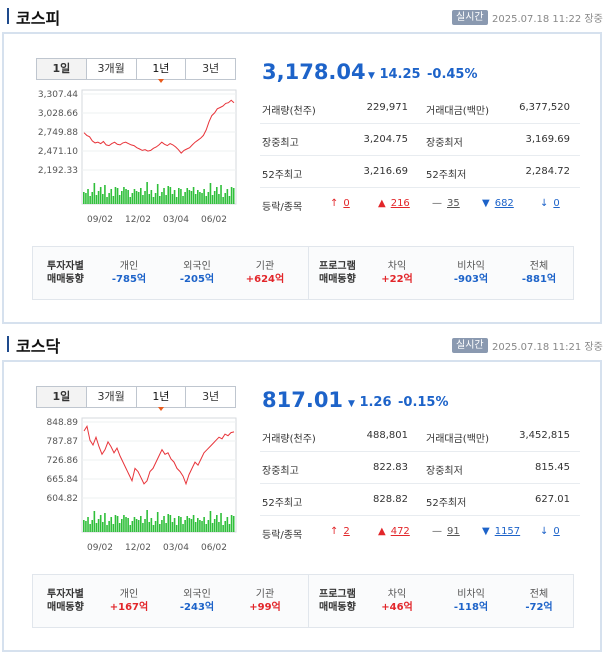  I want to click on change-points: 14.25, so click(400, 74).